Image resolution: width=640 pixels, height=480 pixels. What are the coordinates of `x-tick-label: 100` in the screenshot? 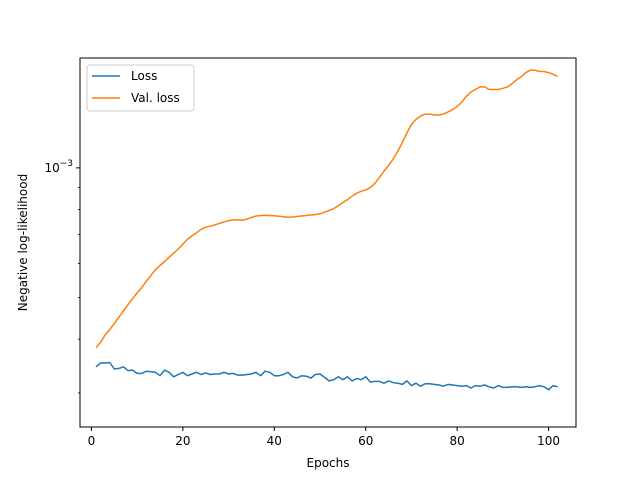 It's located at (548, 441).